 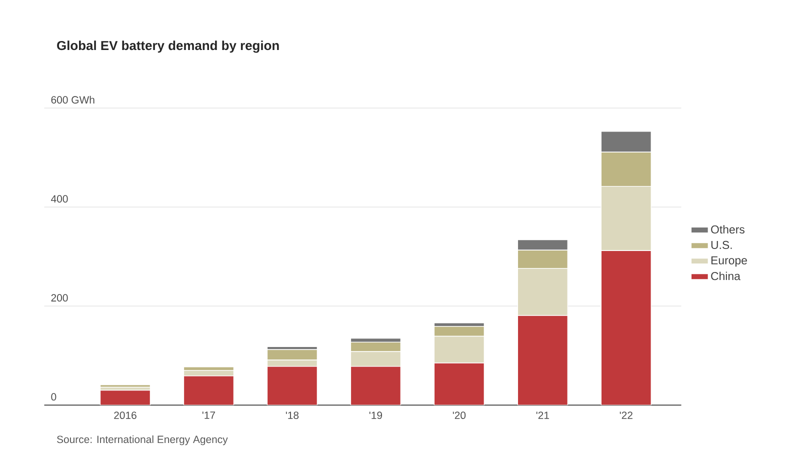 I want to click on source-note: Source: International Energy Agency, so click(x=142, y=440).